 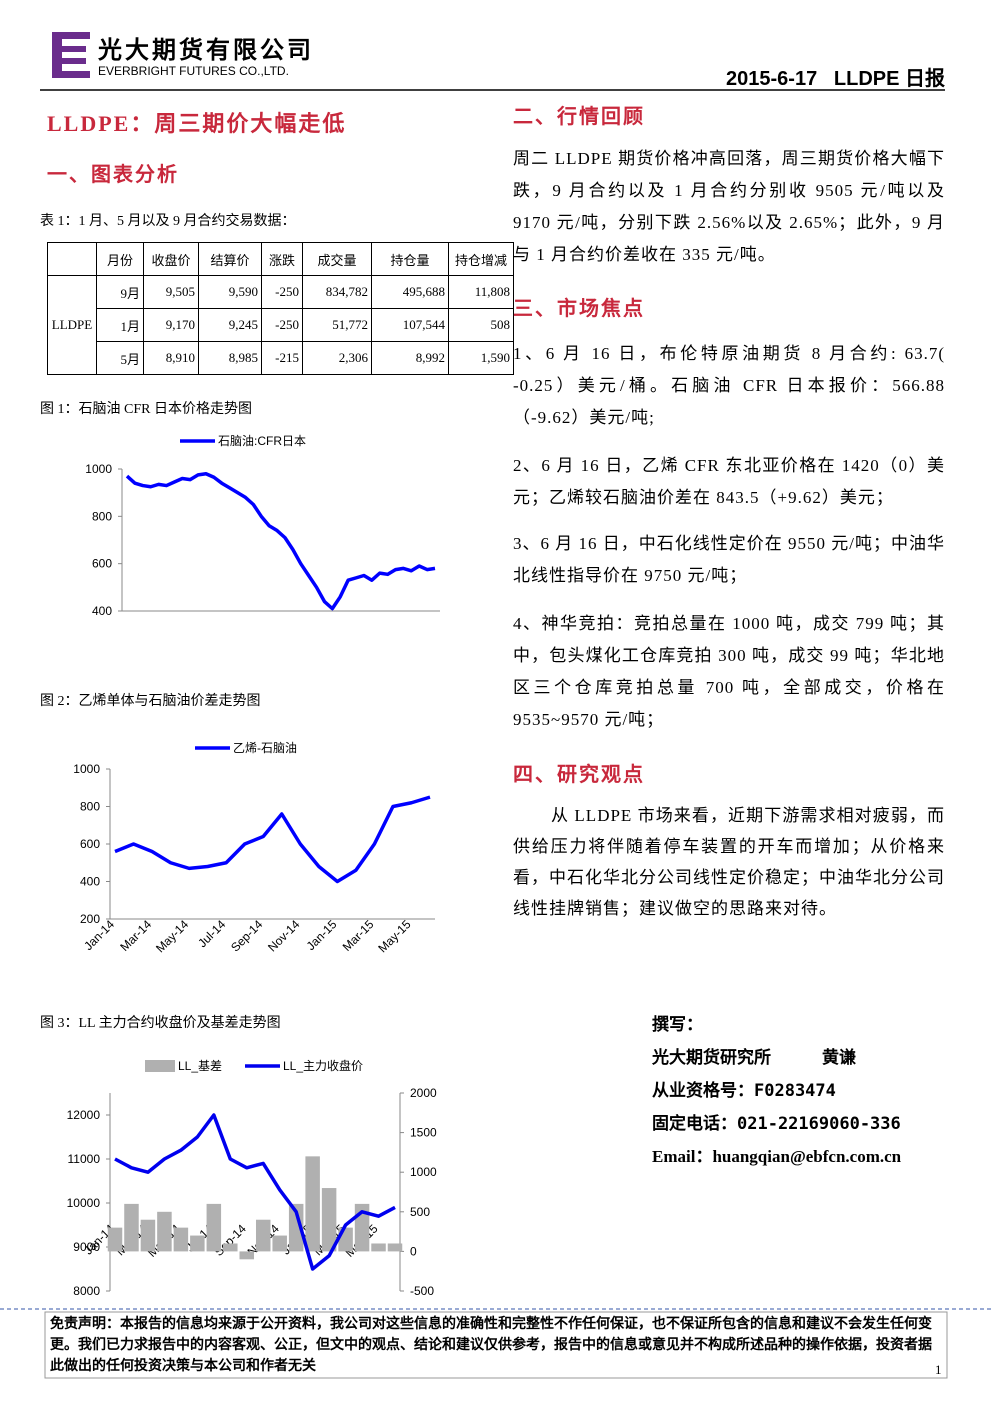 What do you see at coordinates (86, 1247) in the screenshot?
I see `y-tick-label: 9000` at bounding box center [86, 1247].